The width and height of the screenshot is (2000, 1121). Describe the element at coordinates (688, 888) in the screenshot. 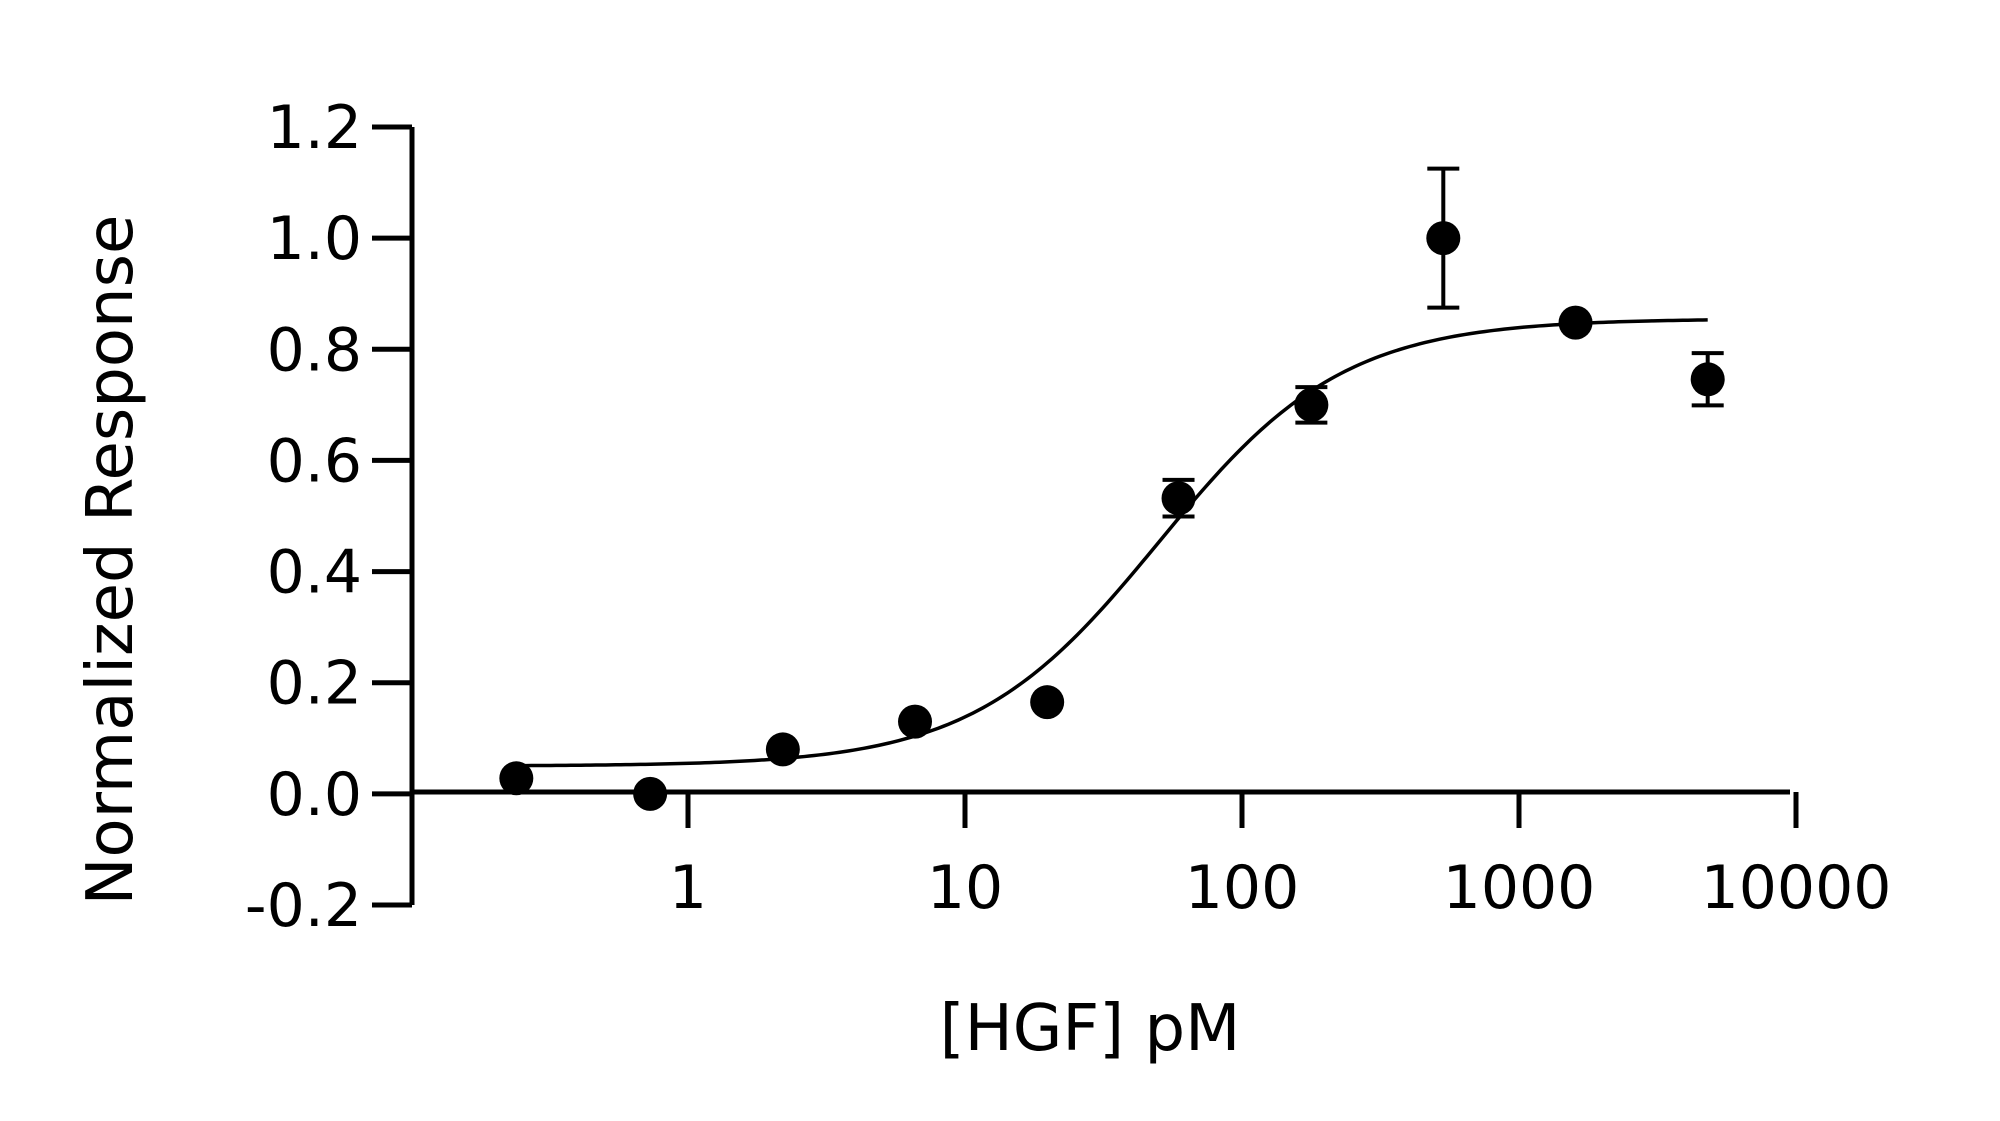

I see `x-tick-label: 1` at that location.